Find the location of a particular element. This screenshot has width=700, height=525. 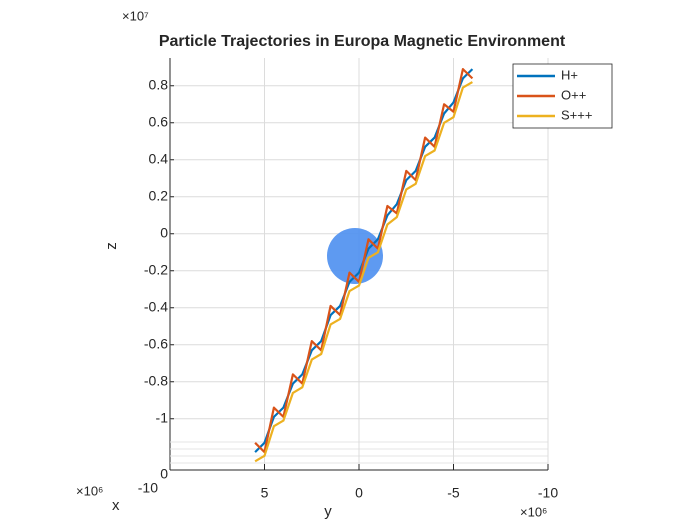

y-tick-label: -10 is located at coordinates (548, 493).